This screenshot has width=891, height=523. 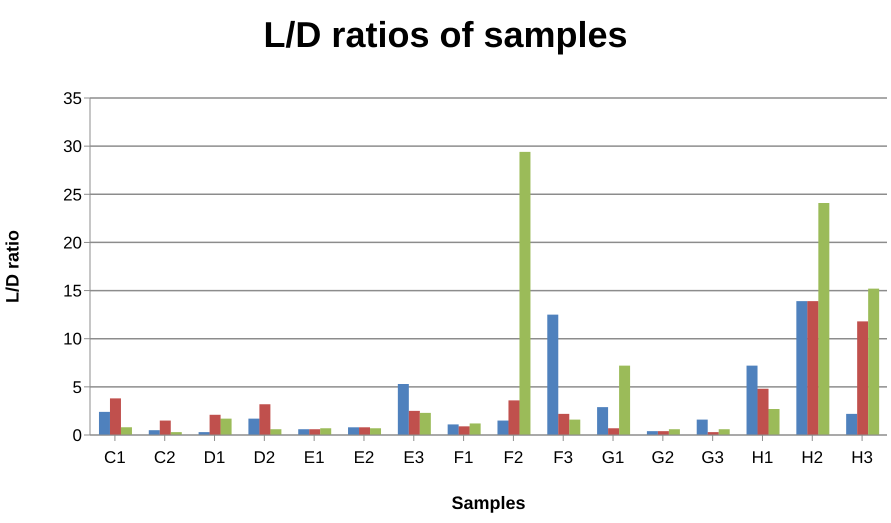 I want to click on x-tick-label: C1, so click(x=115, y=458).